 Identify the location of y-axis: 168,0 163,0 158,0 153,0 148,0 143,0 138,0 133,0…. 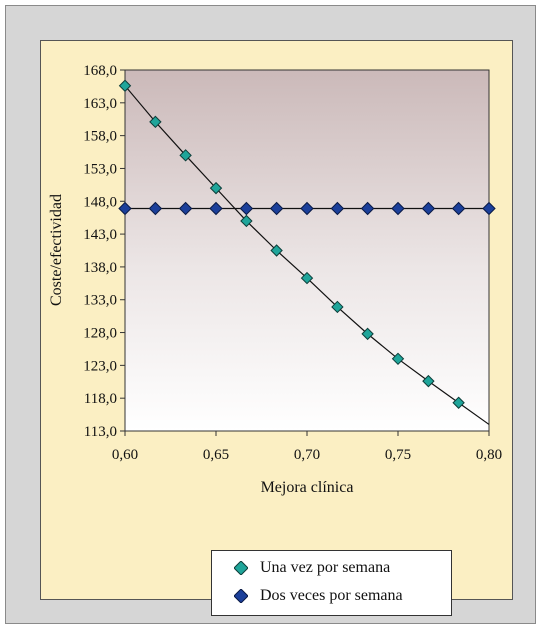
(104, 251).